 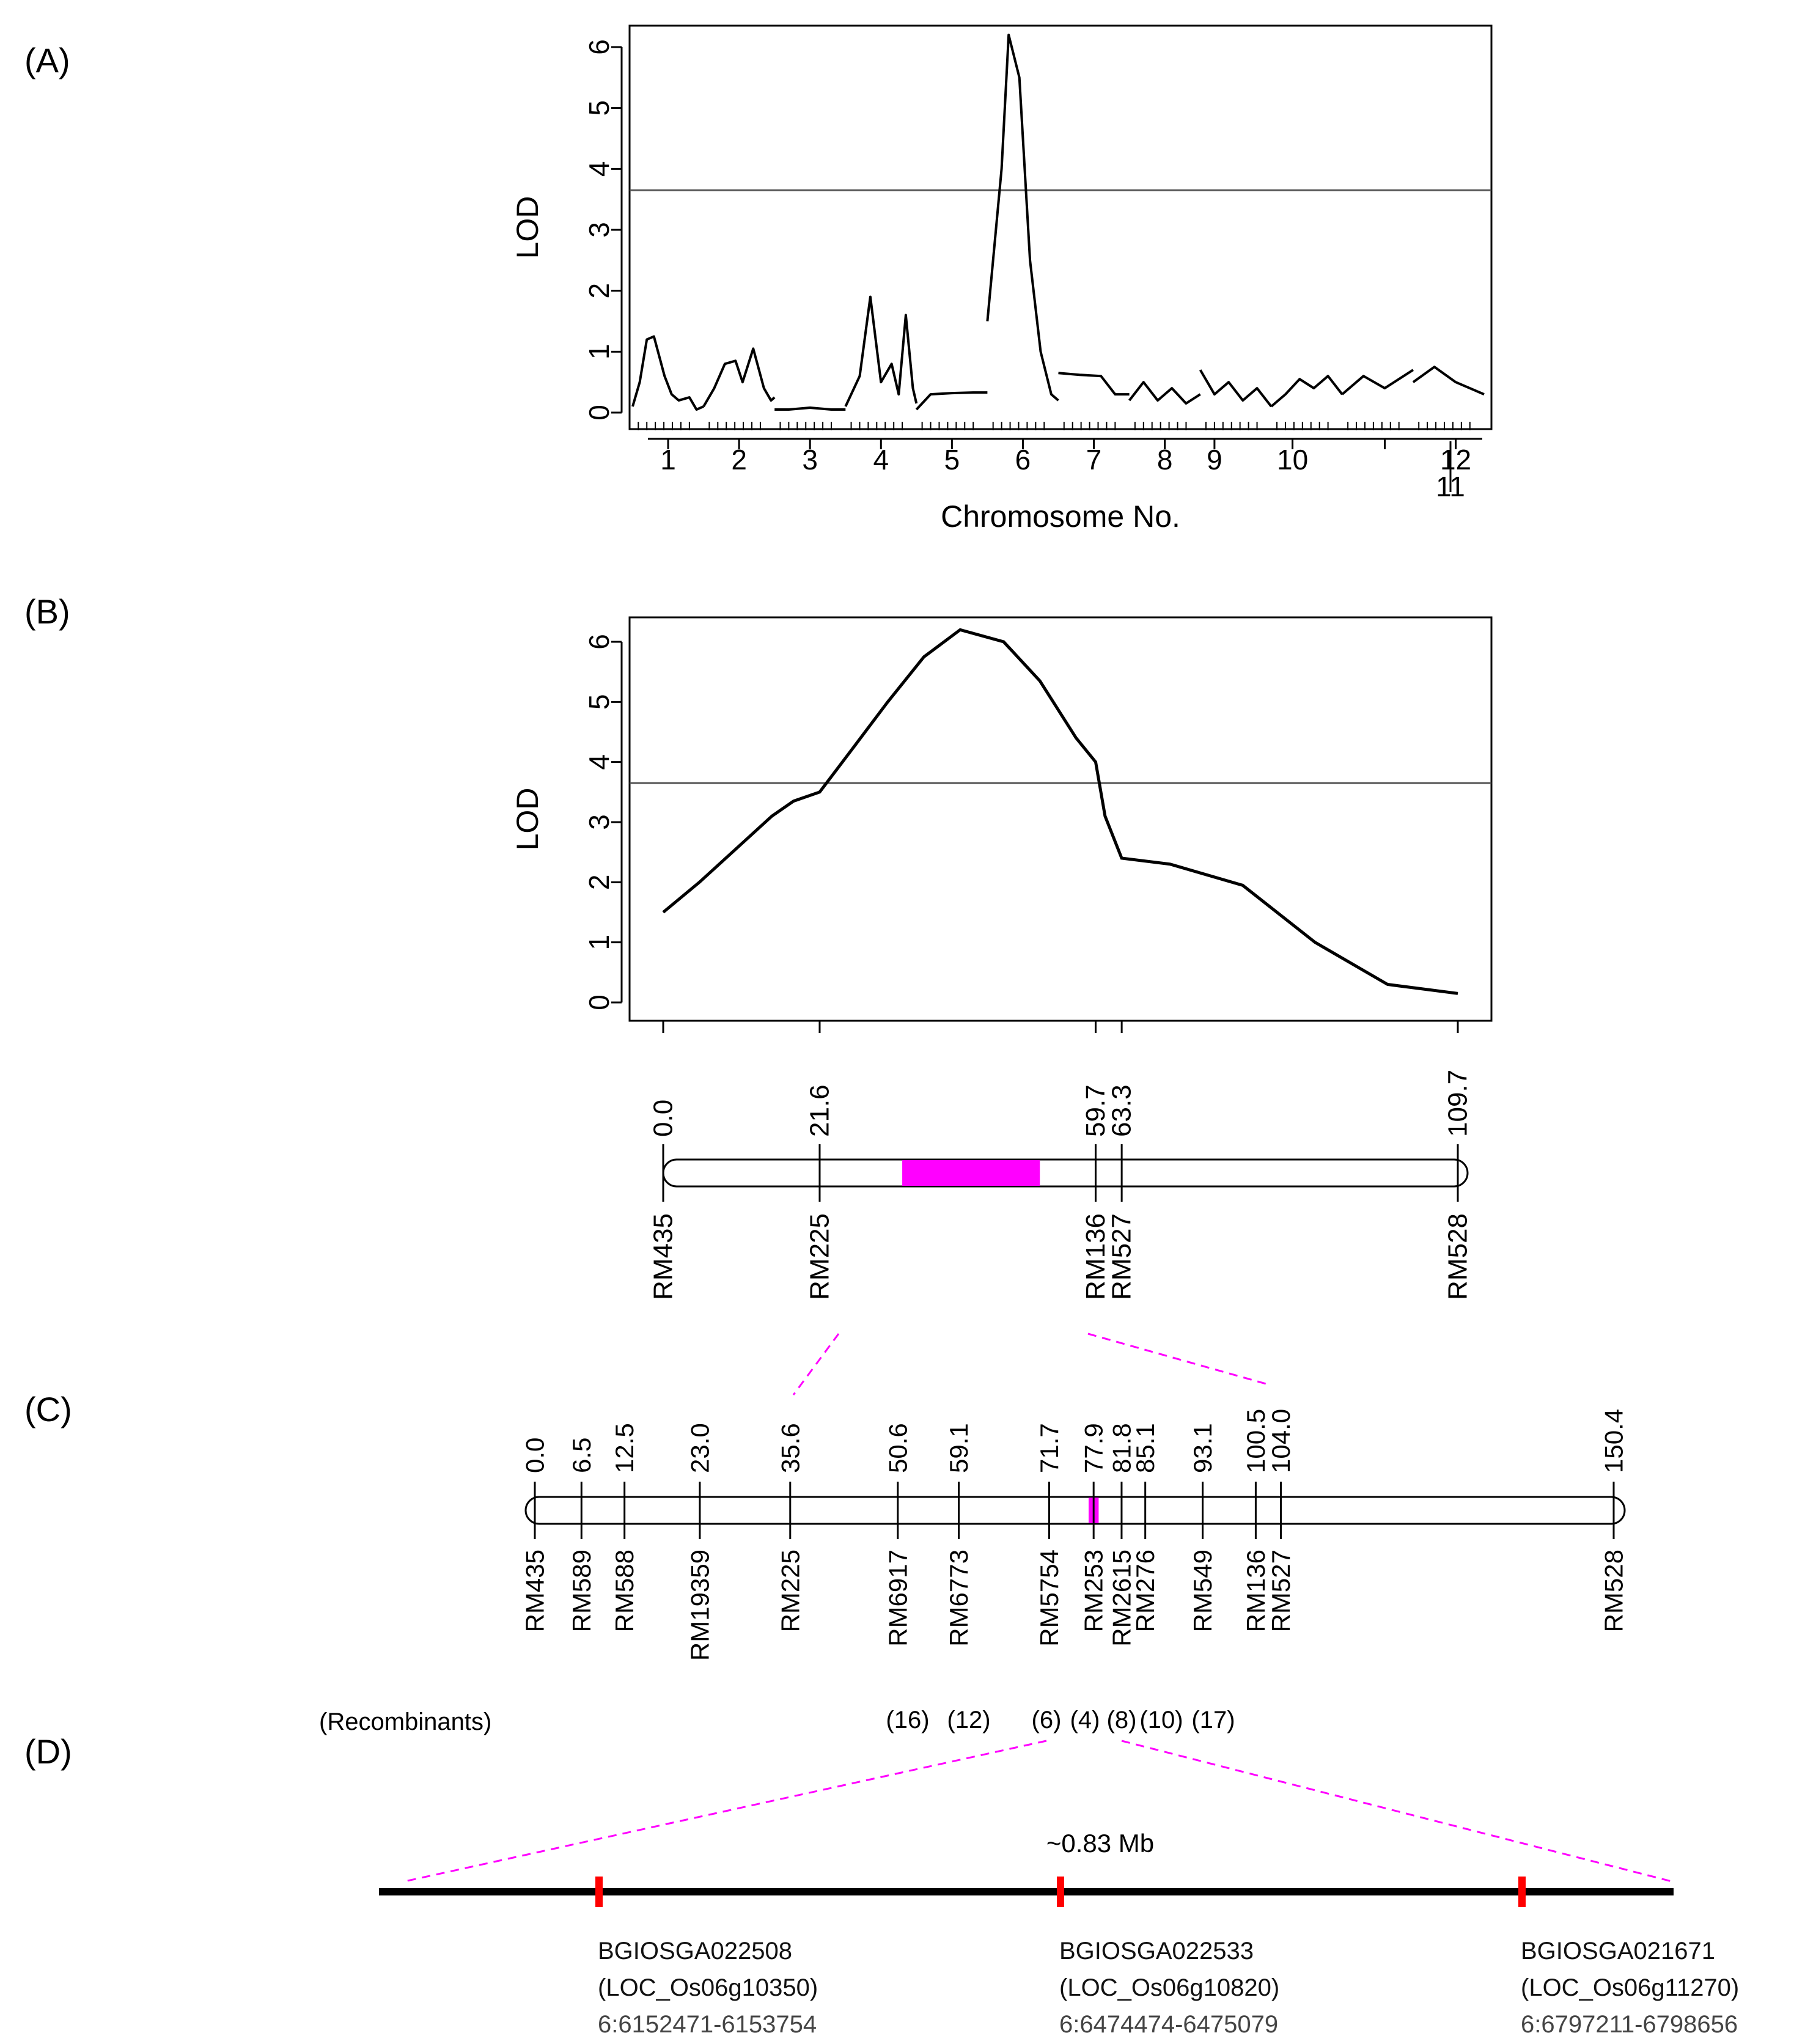 I want to click on x-axis-label-a: Chromosome No., so click(x=1060, y=516).